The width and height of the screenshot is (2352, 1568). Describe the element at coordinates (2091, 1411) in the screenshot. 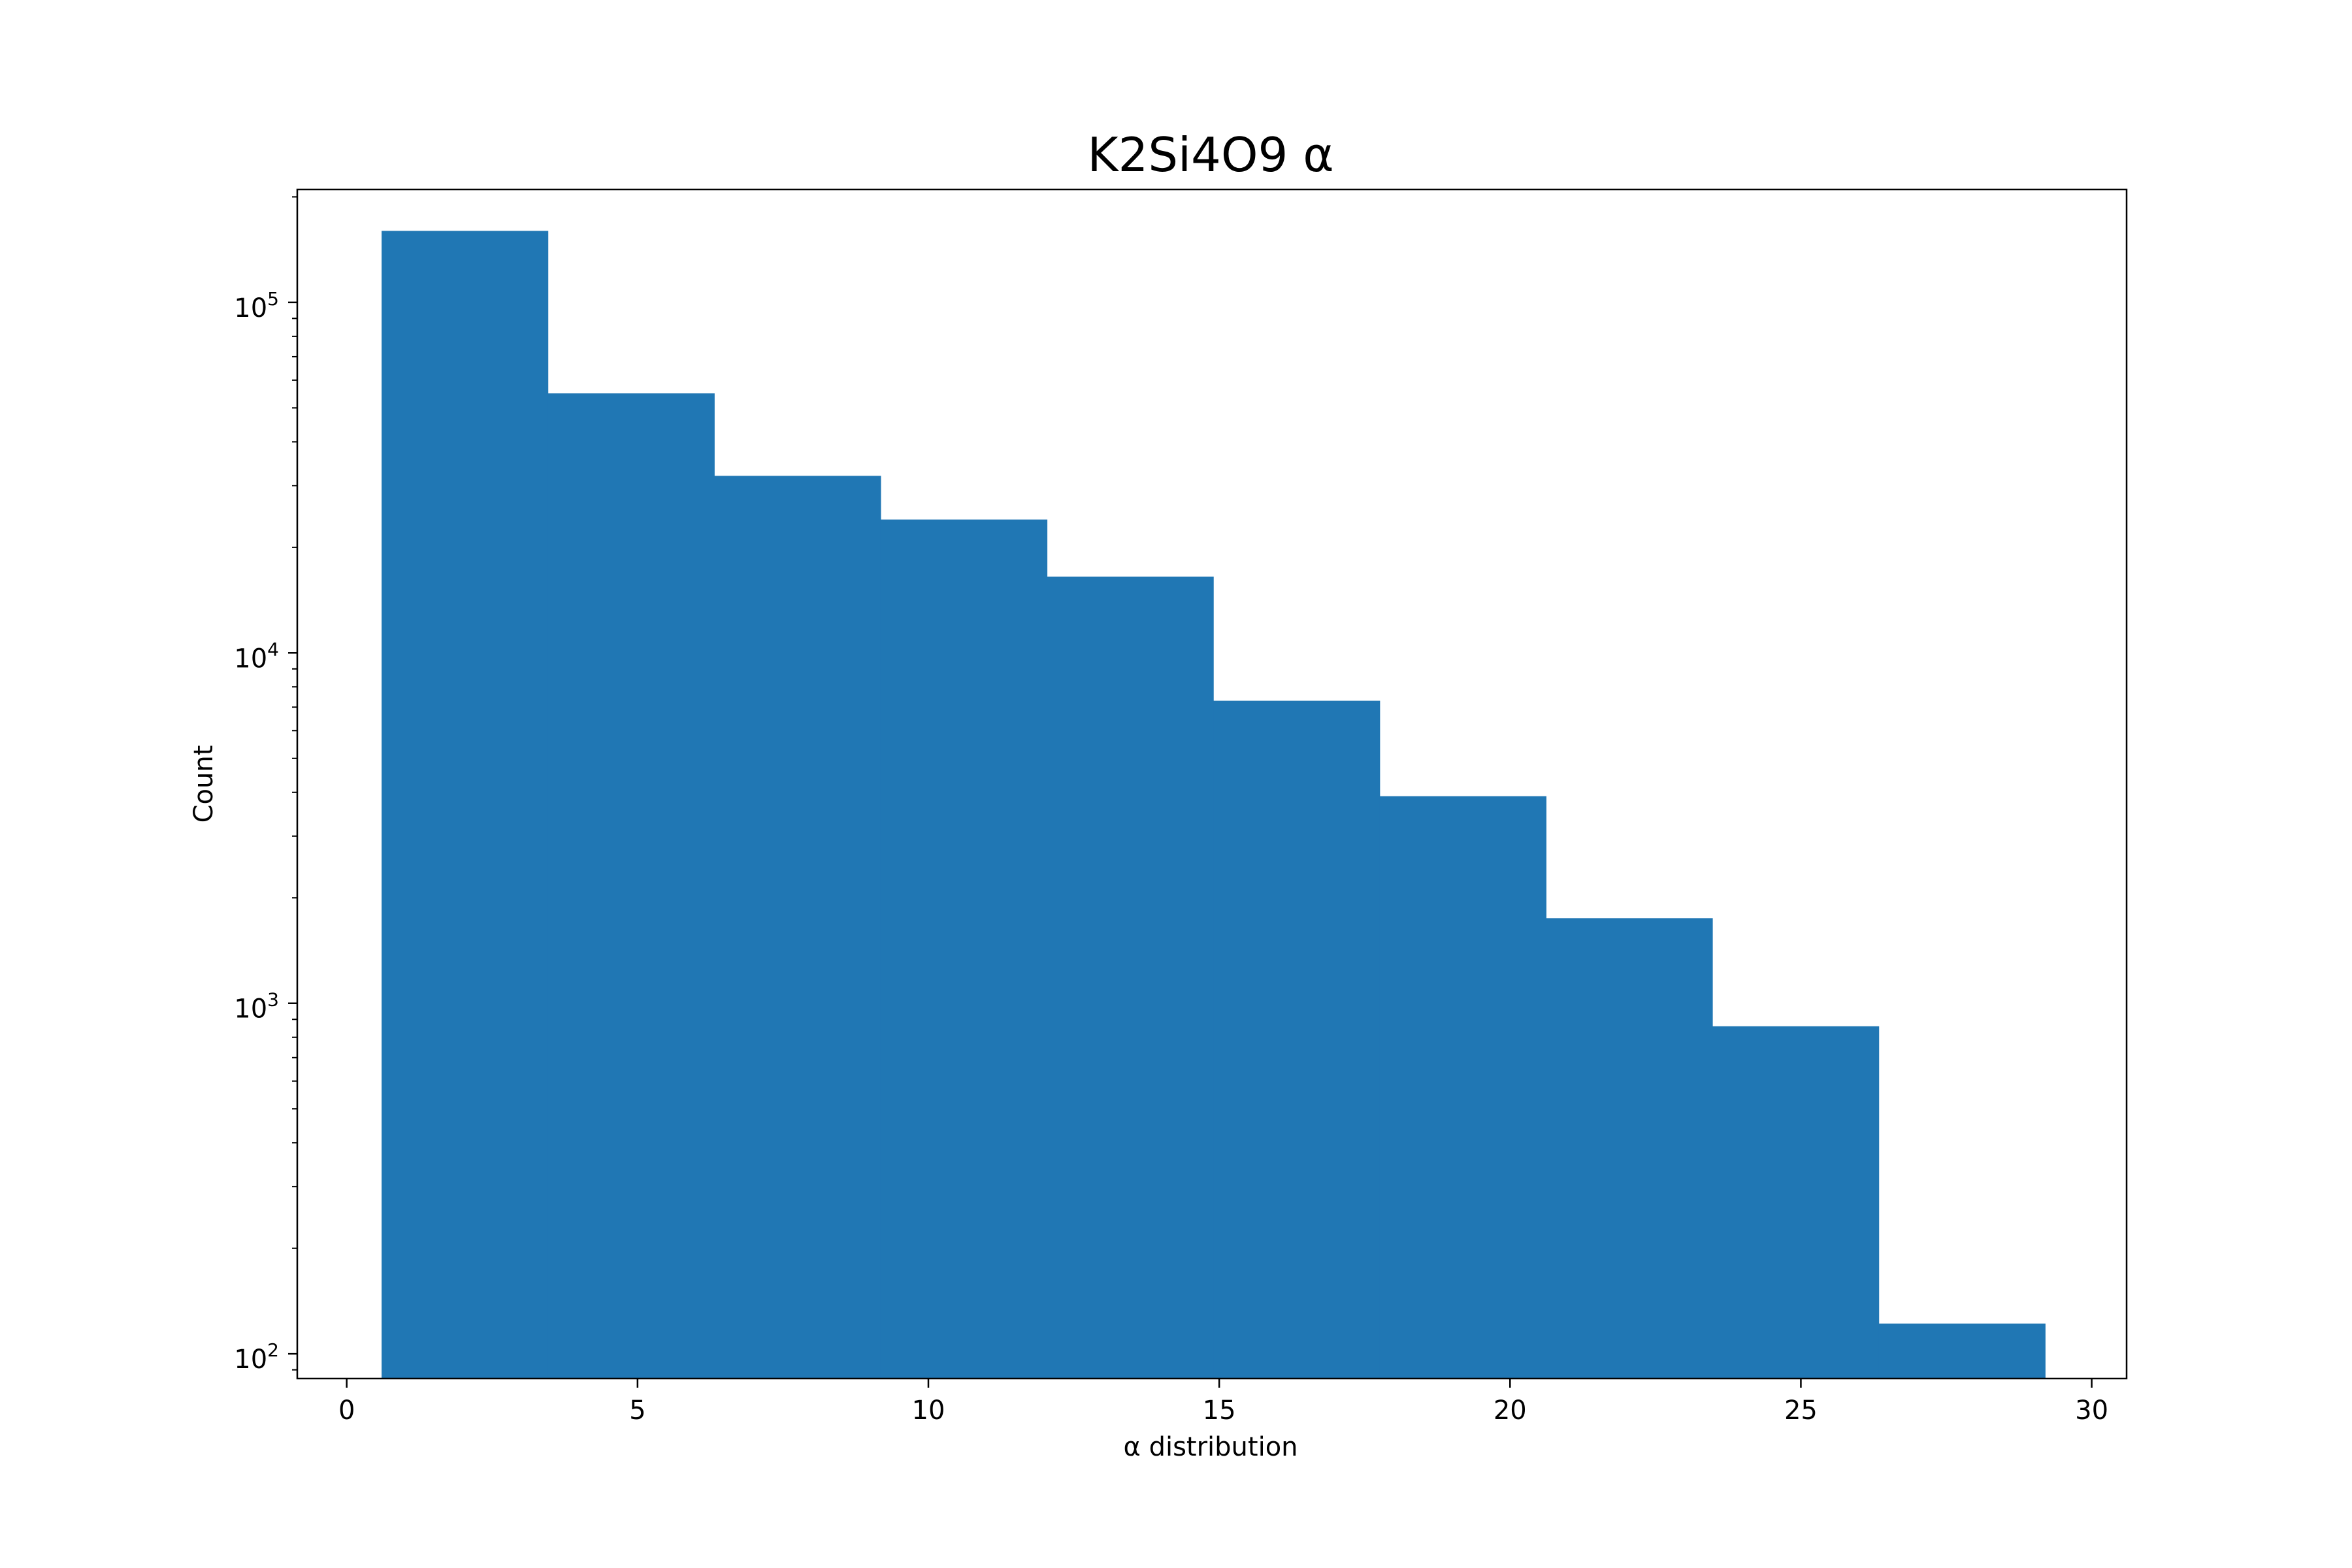

I see `x-tick-label: 30` at that location.